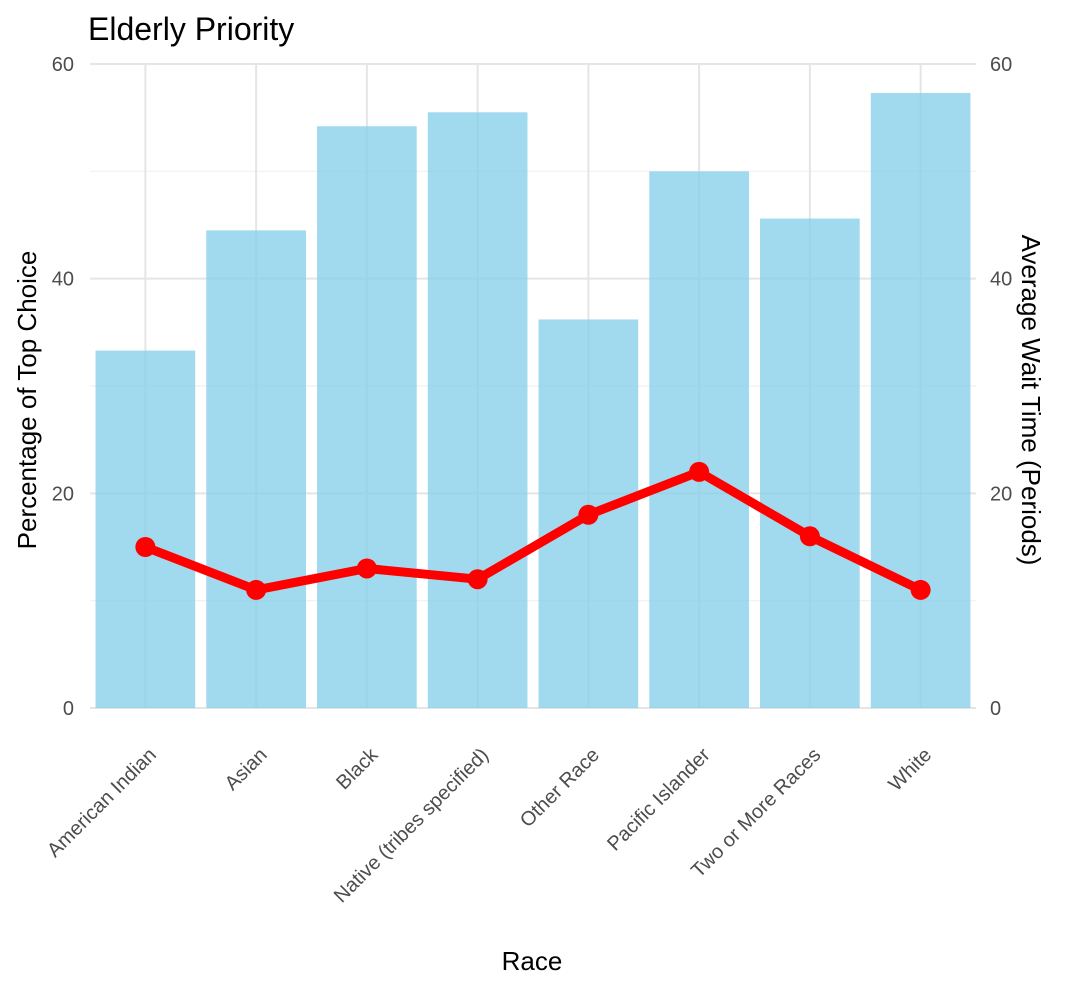  What do you see at coordinates (191, 29) in the screenshot?
I see `chart-title: Elderly Priority` at bounding box center [191, 29].